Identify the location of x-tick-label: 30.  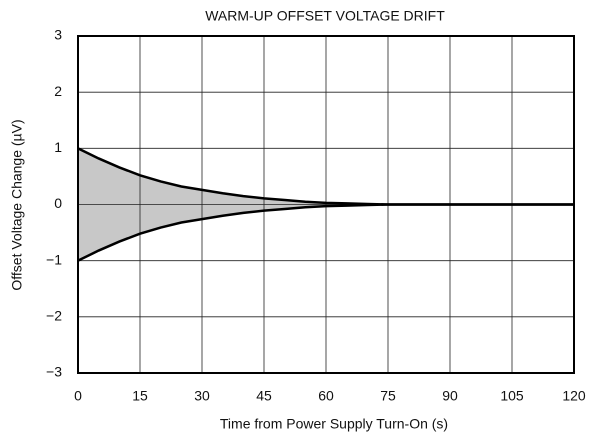
(202, 396).